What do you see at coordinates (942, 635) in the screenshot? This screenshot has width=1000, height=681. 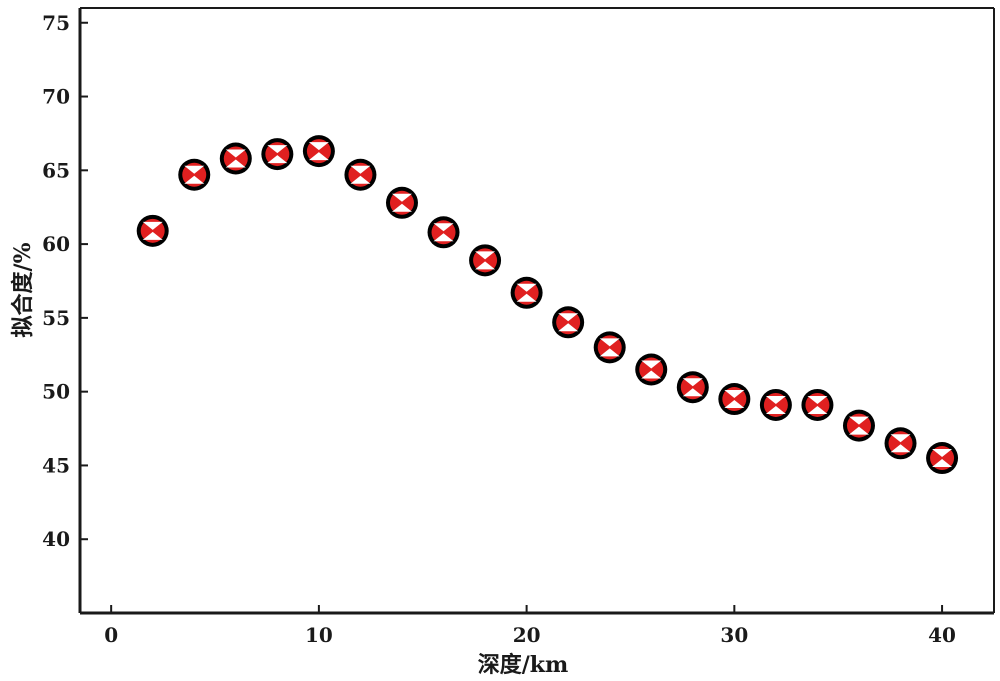 I see `x-tick-label: 40` at bounding box center [942, 635].